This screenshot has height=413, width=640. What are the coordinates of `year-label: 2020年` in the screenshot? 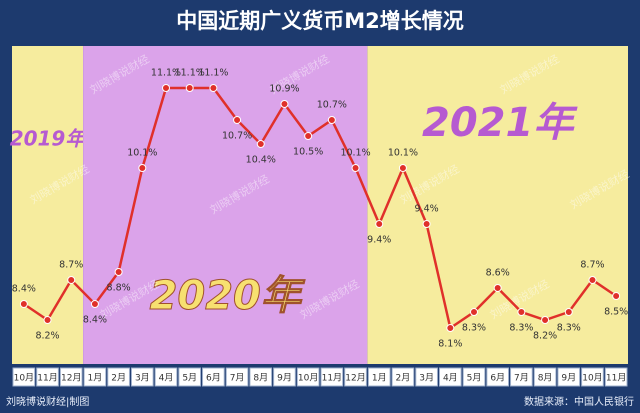 It's located at (228, 296).